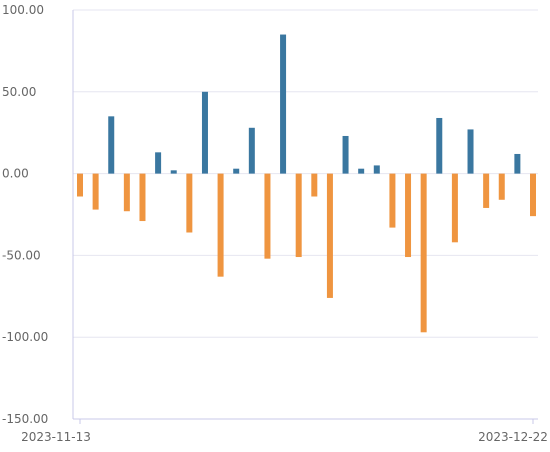 The height and width of the screenshot is (452, 550). I want to click on x-axis-labels: 2023-11-13 2023-12-22, so click(284, 437).